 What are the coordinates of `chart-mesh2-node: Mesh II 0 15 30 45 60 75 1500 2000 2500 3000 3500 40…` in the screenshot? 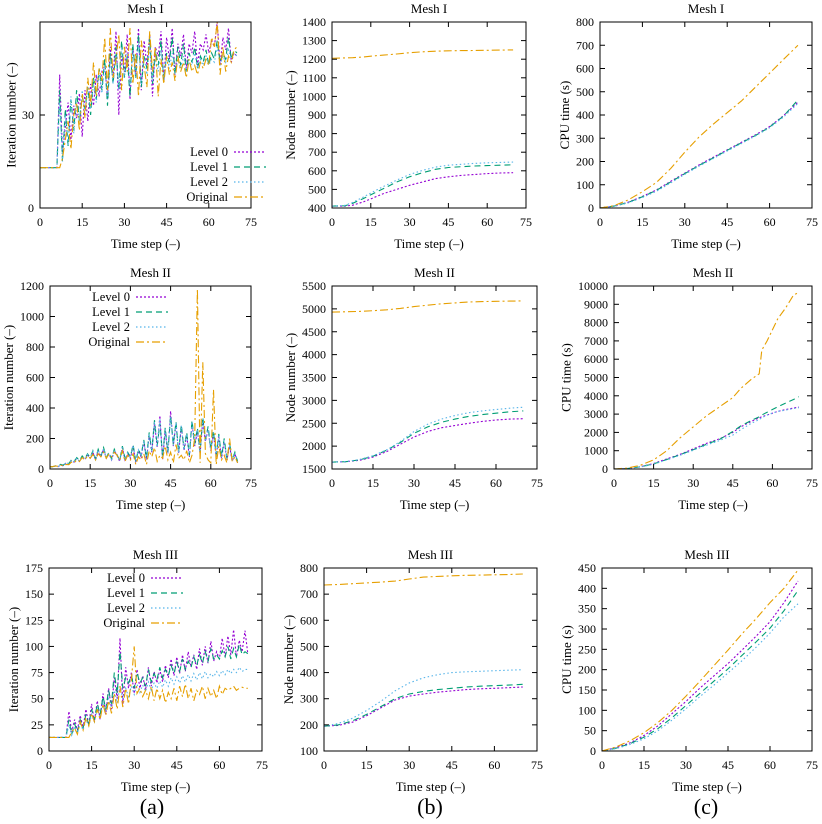 It's located at (413, 388).